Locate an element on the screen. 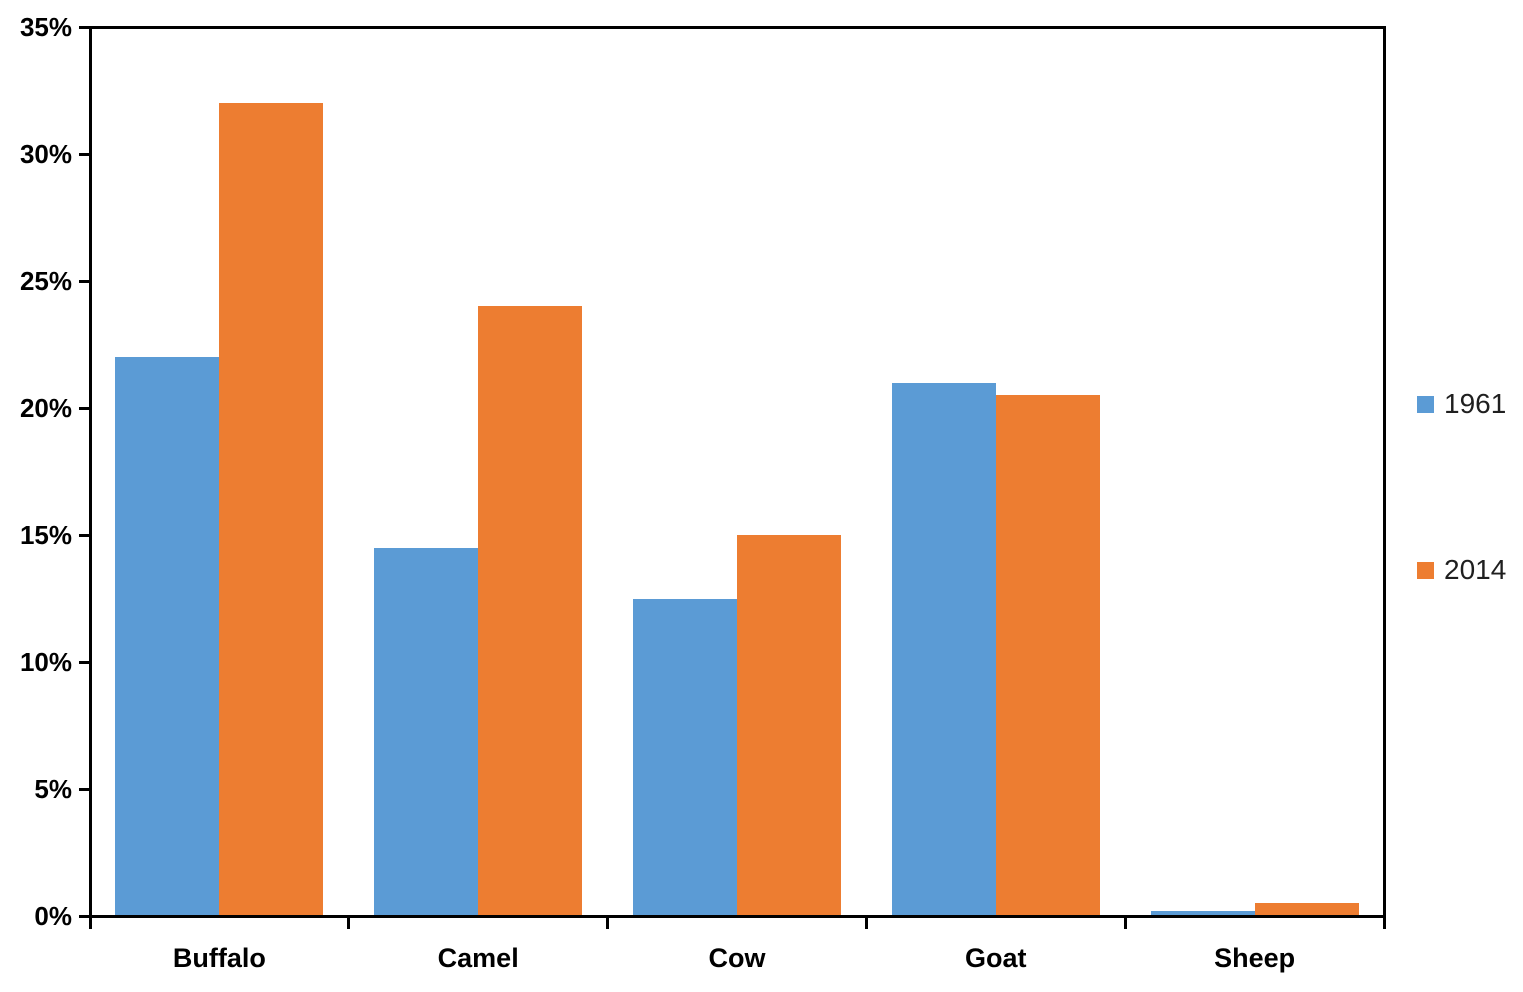  bar-buffalo-2014 is located at coordinates (271, 509).